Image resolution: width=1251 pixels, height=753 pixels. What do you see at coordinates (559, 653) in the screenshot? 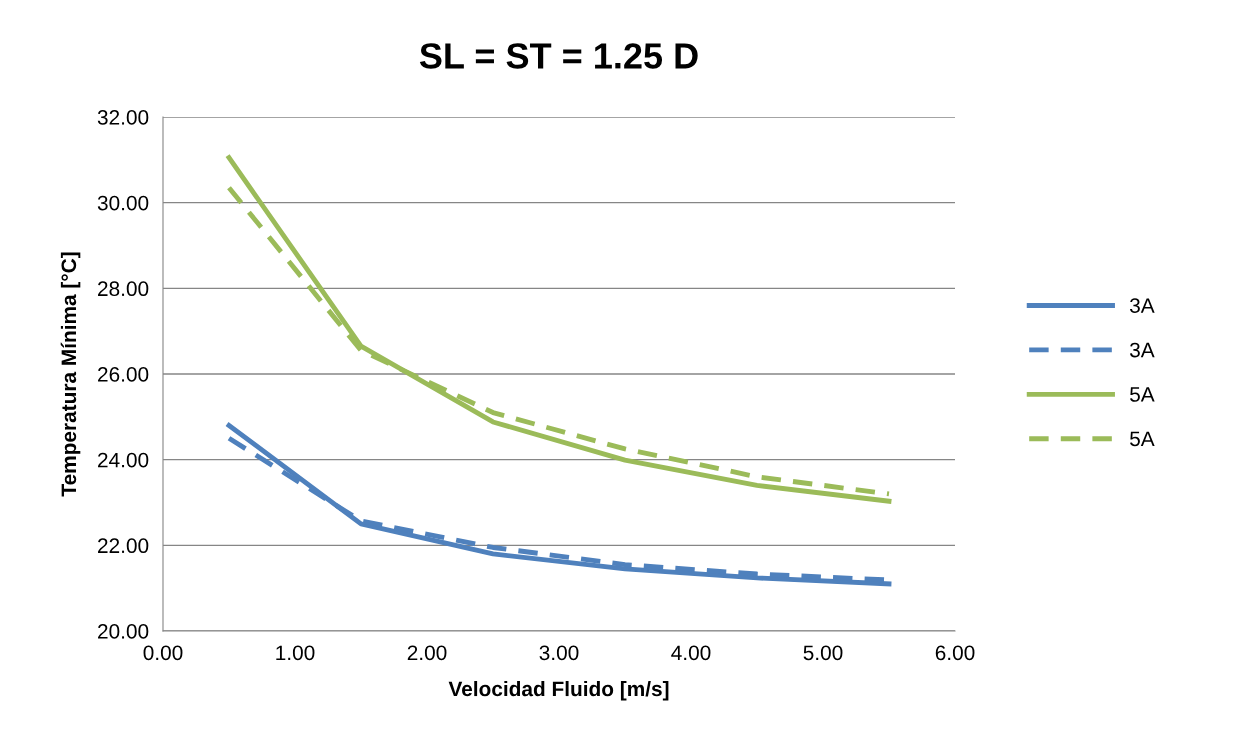
I see `x-tick-label: 3.00` at bounding box center [559, 653].